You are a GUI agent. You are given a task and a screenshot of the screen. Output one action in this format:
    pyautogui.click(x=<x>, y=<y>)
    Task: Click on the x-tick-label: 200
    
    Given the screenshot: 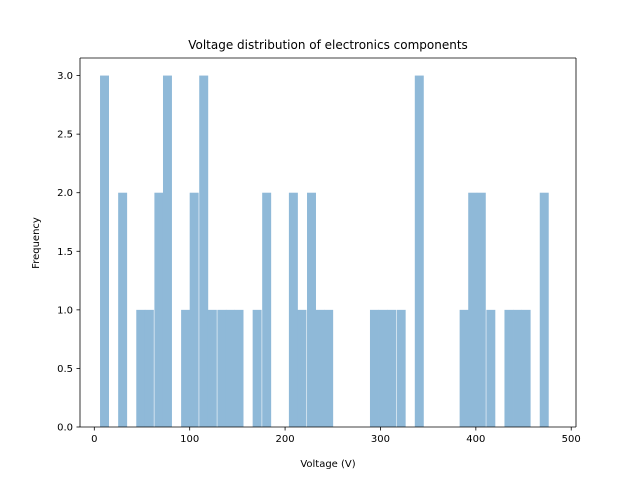 What is the action you would take?
    pyautogui.click(x=285, y=439)
    